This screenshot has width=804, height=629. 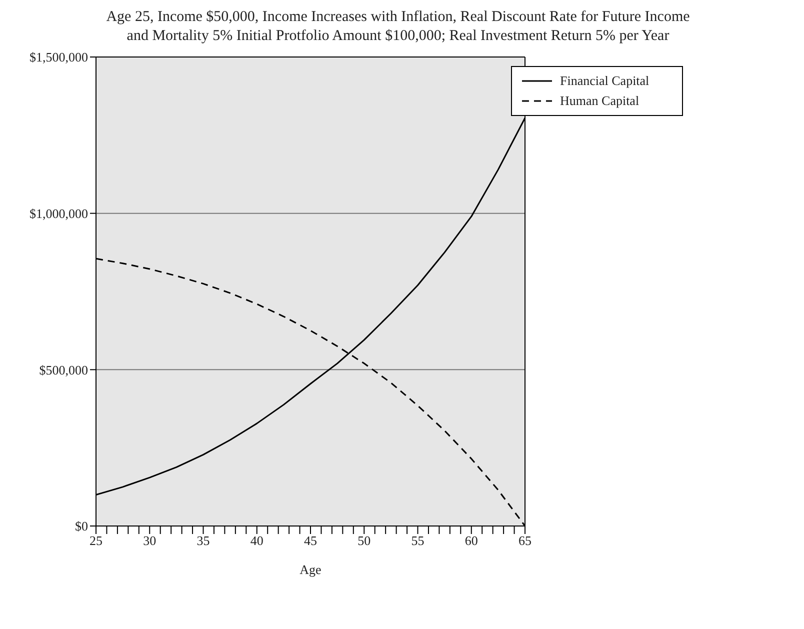 What do you see at coordinates (59, 213) in the screenshot?
I see `y-tick-label: $1,000,000` at bounding box center [59, 213].